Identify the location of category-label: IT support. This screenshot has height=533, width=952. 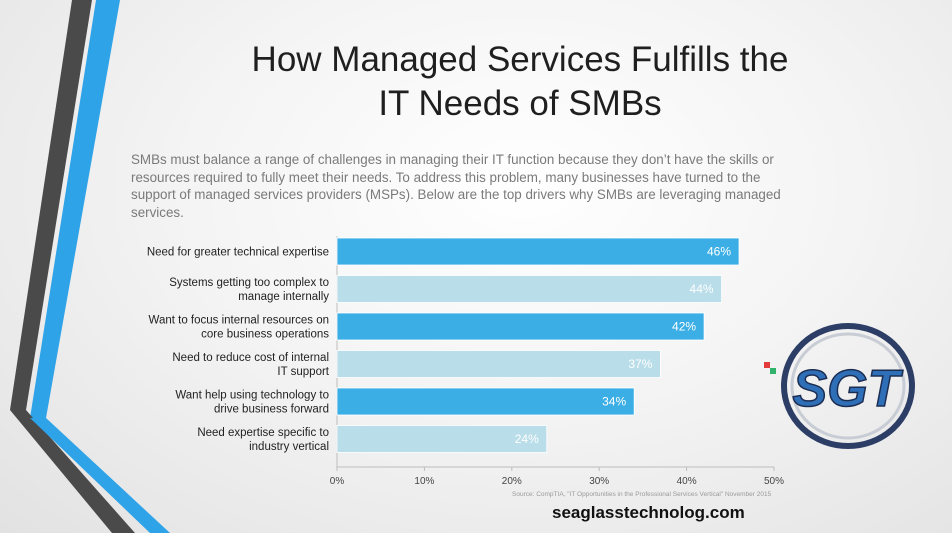
(303, 372).